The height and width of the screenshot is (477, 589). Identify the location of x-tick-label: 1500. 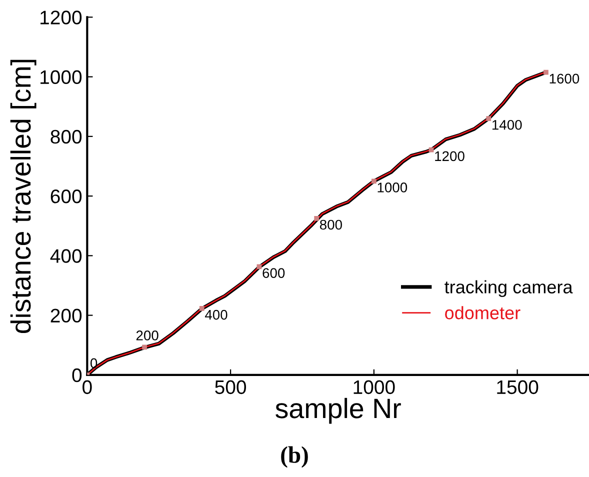
(517, 387).